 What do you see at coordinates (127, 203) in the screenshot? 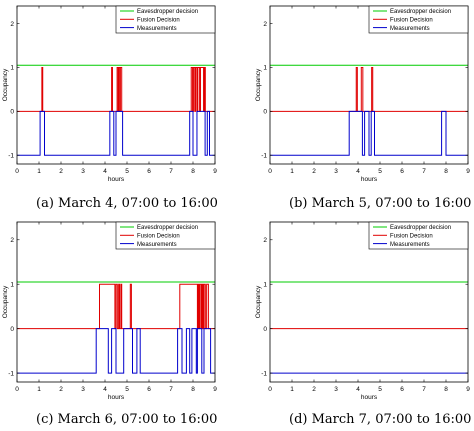
I see `caption-a: (a) March 4, 07:00 to 16:00` at bounding box center [127, 203].